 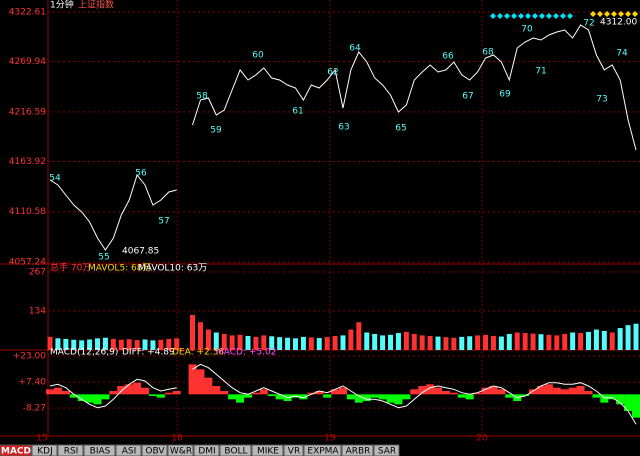 I want to click on tab-label: OBV, so click(x=155, y=451).